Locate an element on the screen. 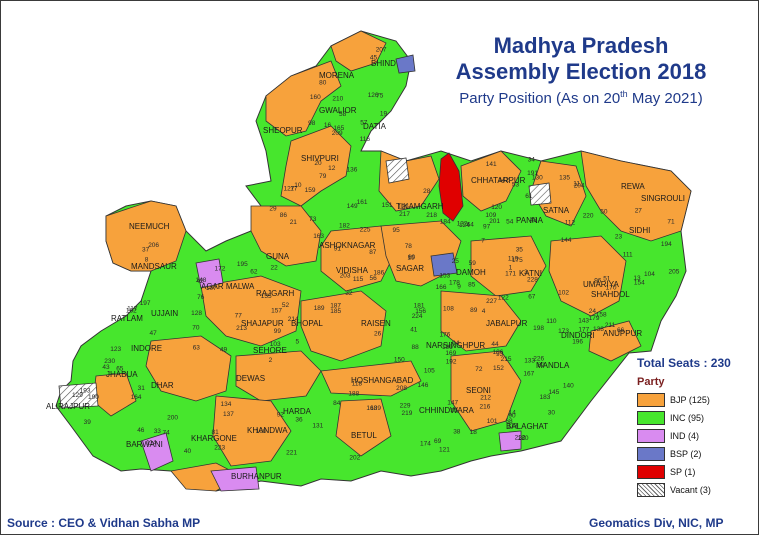 The width and height of the screenshot is (759, 535). district-label: SAGAR is located at coordinates (410, 268).